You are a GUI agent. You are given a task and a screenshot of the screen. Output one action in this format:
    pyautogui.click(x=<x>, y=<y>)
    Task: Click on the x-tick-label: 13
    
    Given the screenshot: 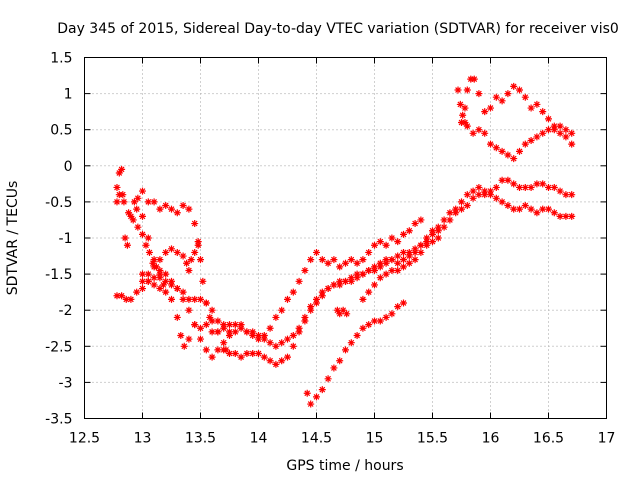 What is the action you would take?
    pyautogui.click(x=143, y=439)
    